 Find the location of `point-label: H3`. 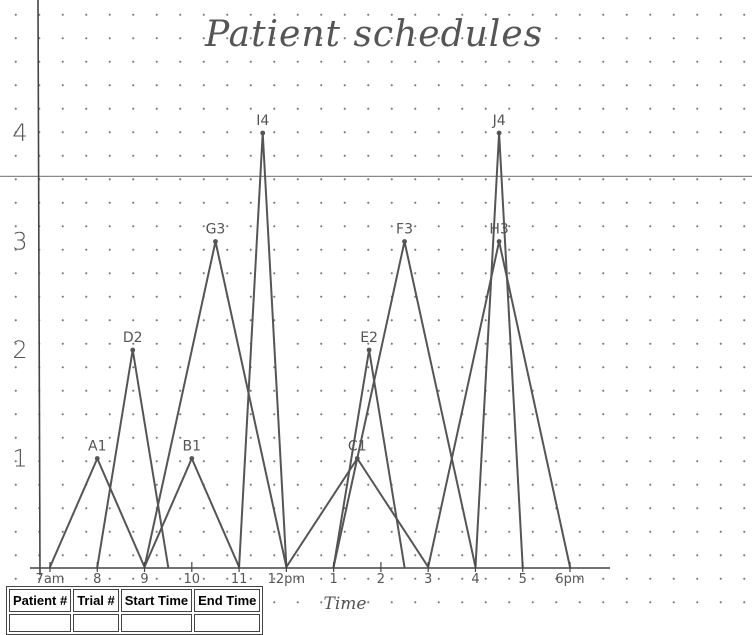

point-label: H3 is located at coordinates (498, 230).